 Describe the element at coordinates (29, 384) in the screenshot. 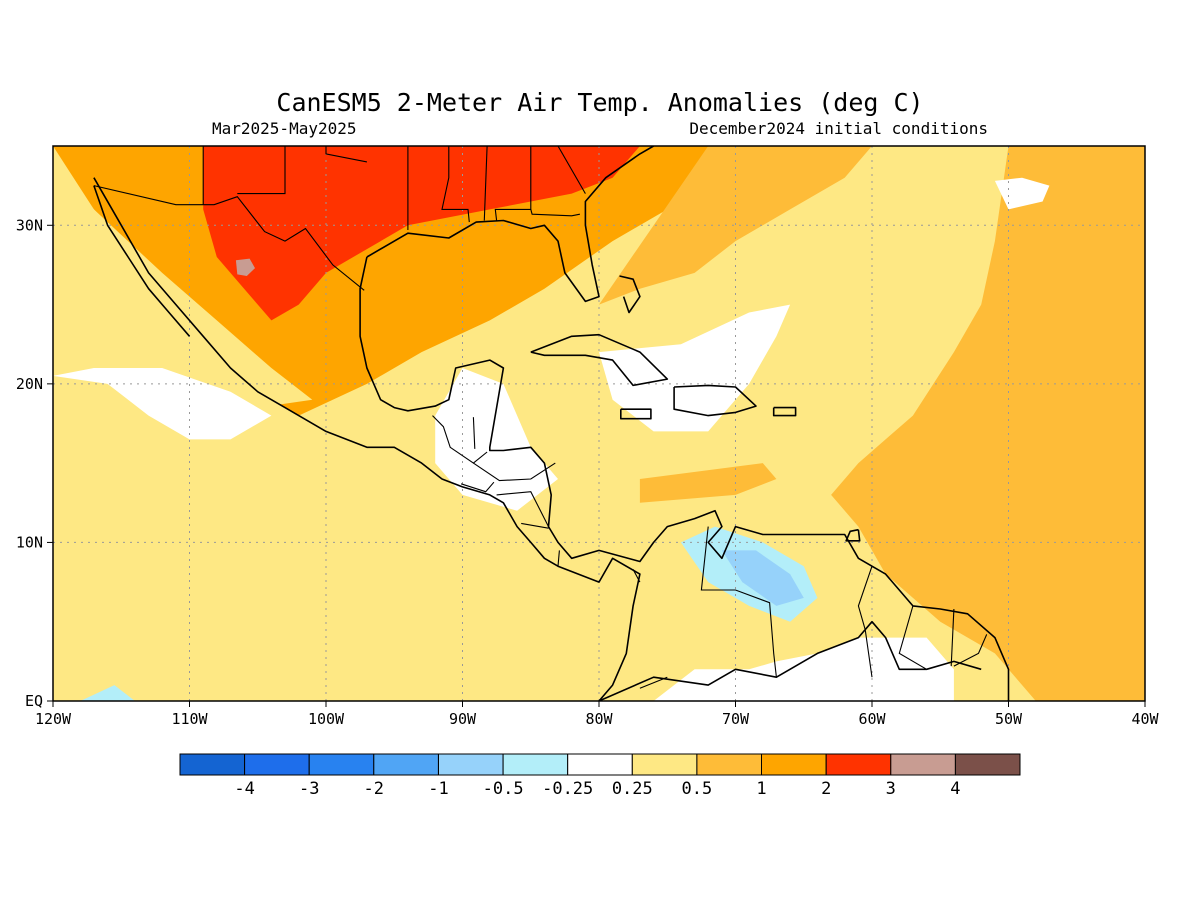

I see `lat-tick-label: 20N` at that location.